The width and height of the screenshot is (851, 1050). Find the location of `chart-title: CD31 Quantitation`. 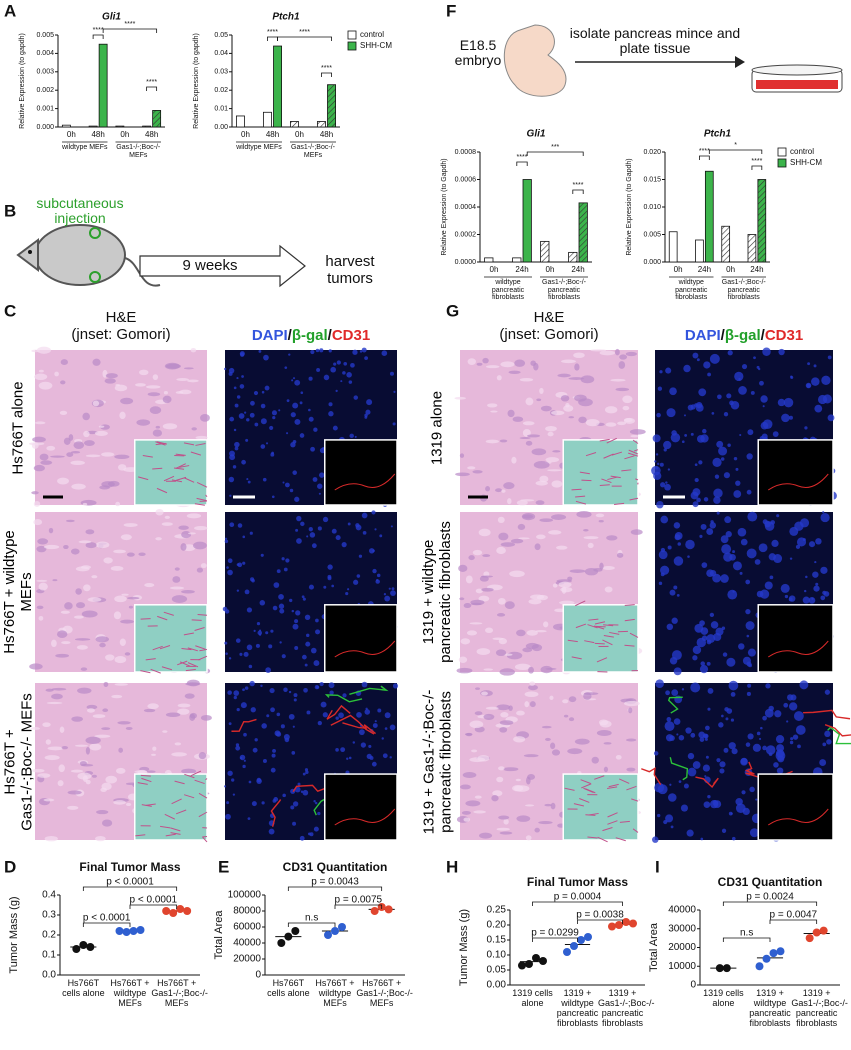

chart-title: CD31 Quantitation is located at coordinates (335, 867).